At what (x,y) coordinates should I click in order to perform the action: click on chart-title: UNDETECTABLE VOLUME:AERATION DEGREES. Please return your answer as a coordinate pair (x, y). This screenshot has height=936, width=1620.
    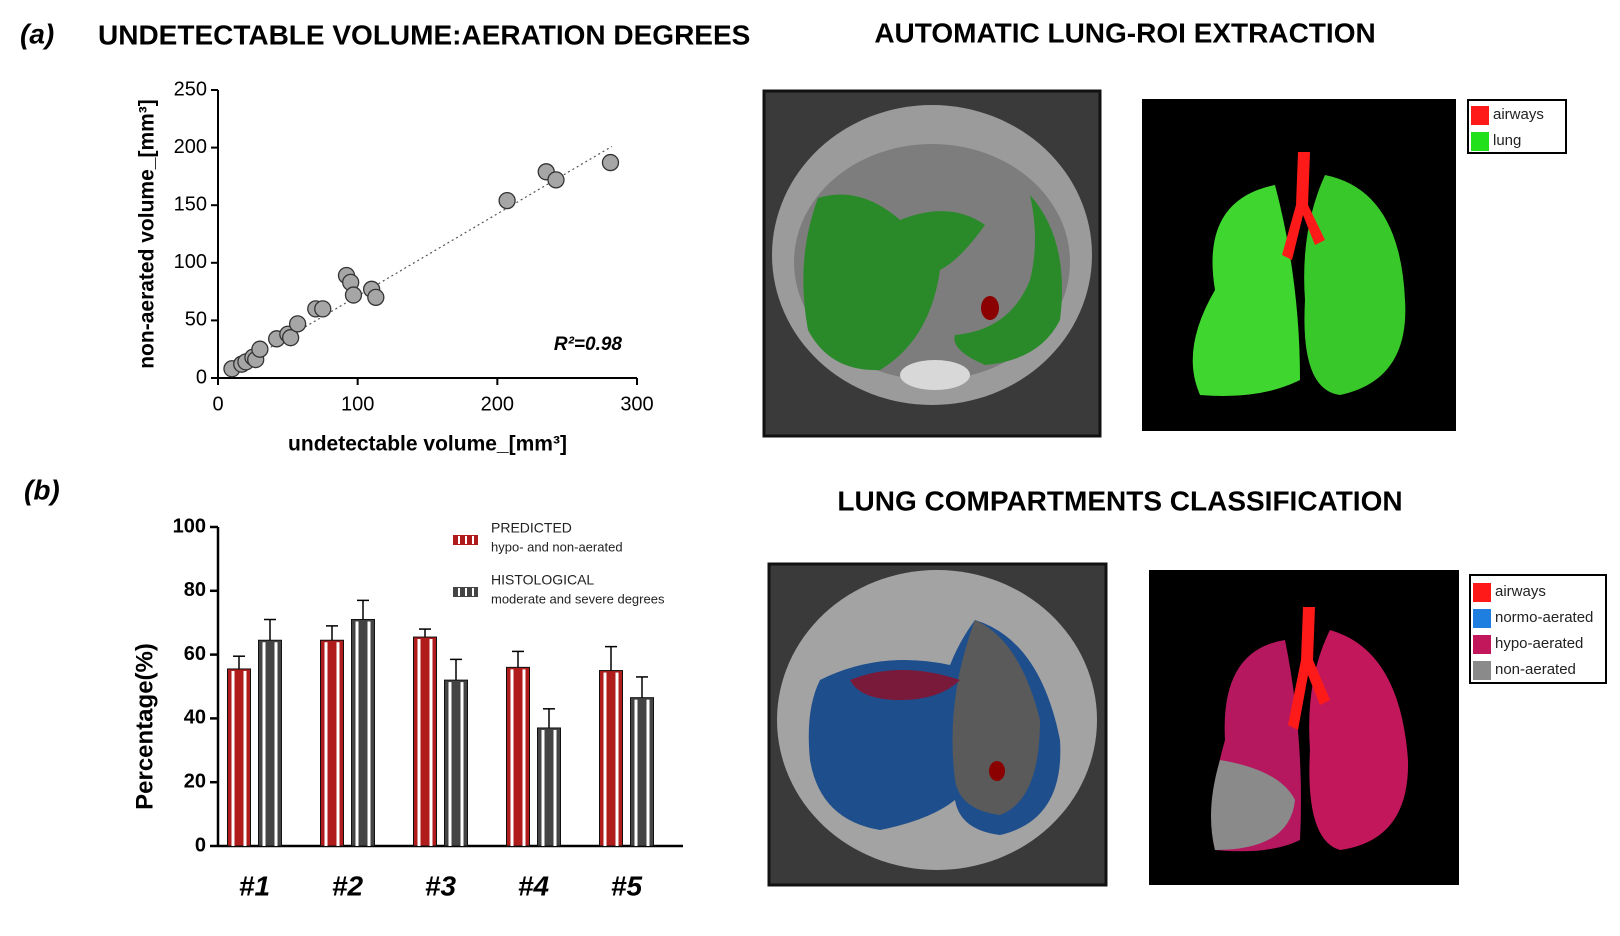
    Looking at the image, I should click on (424, 34).